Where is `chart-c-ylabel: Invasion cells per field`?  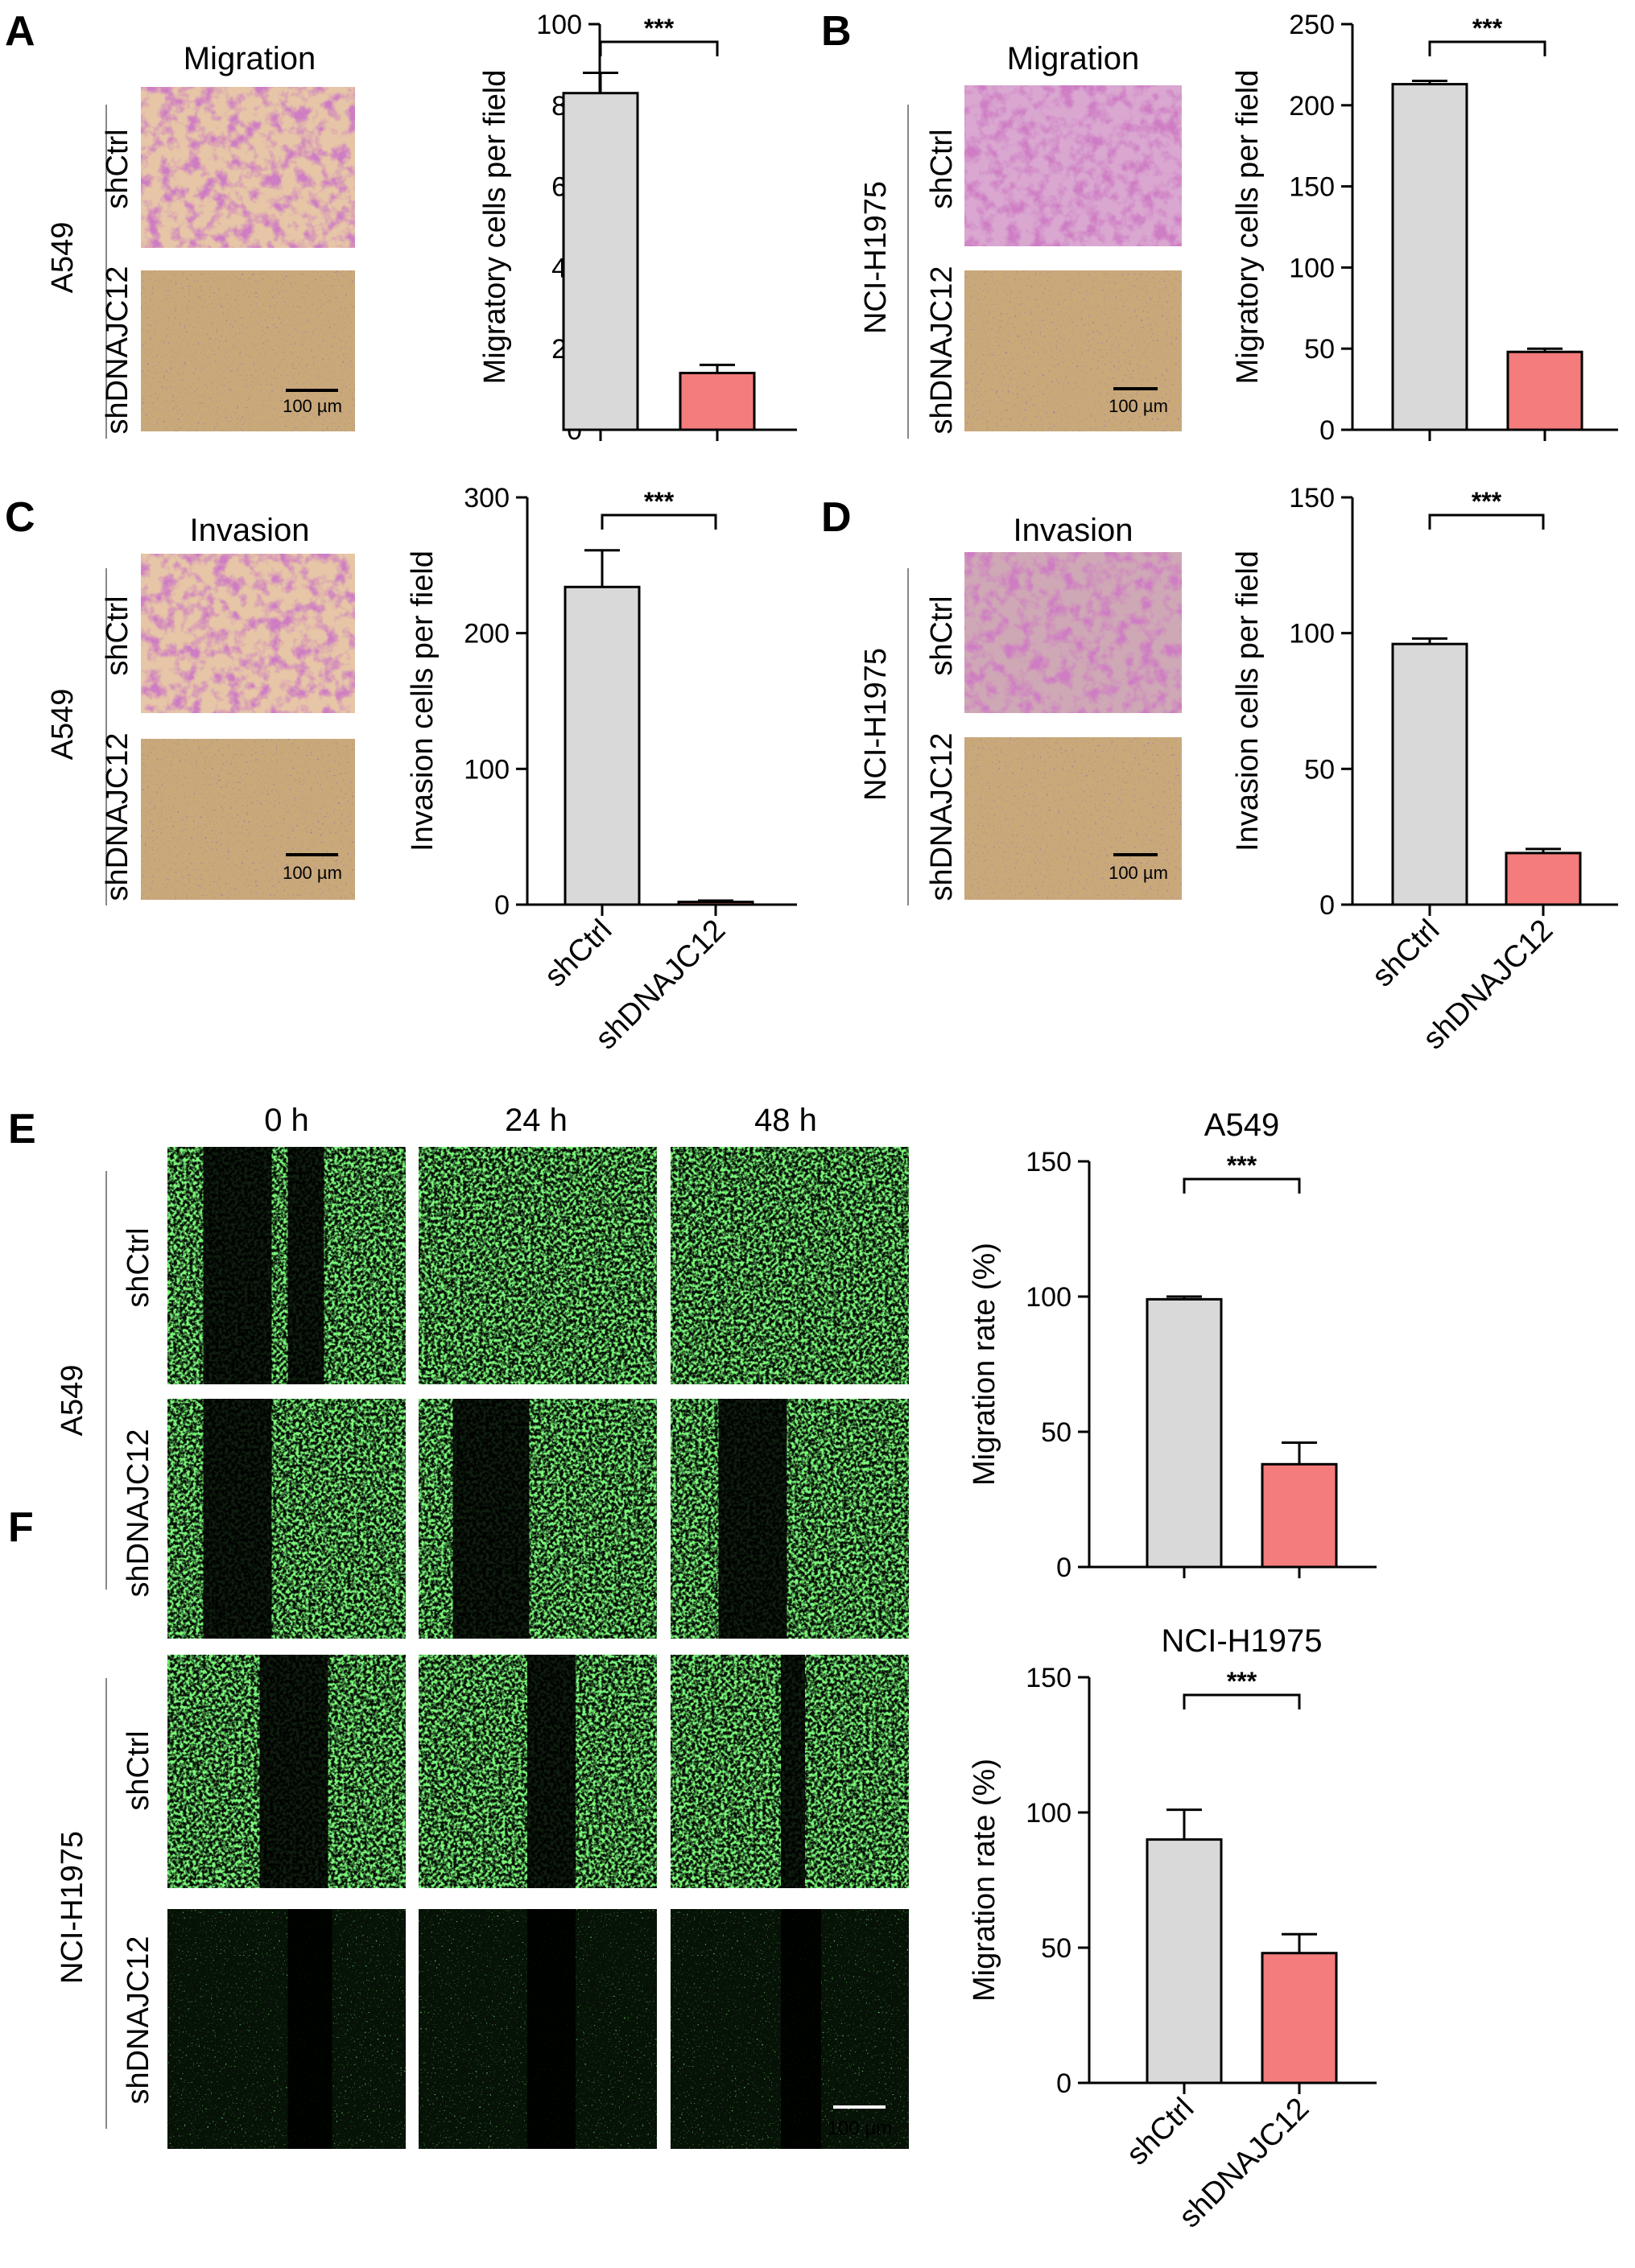
chart-c-ylabel: Invasion cells per field is located at coordinates (423, 701).